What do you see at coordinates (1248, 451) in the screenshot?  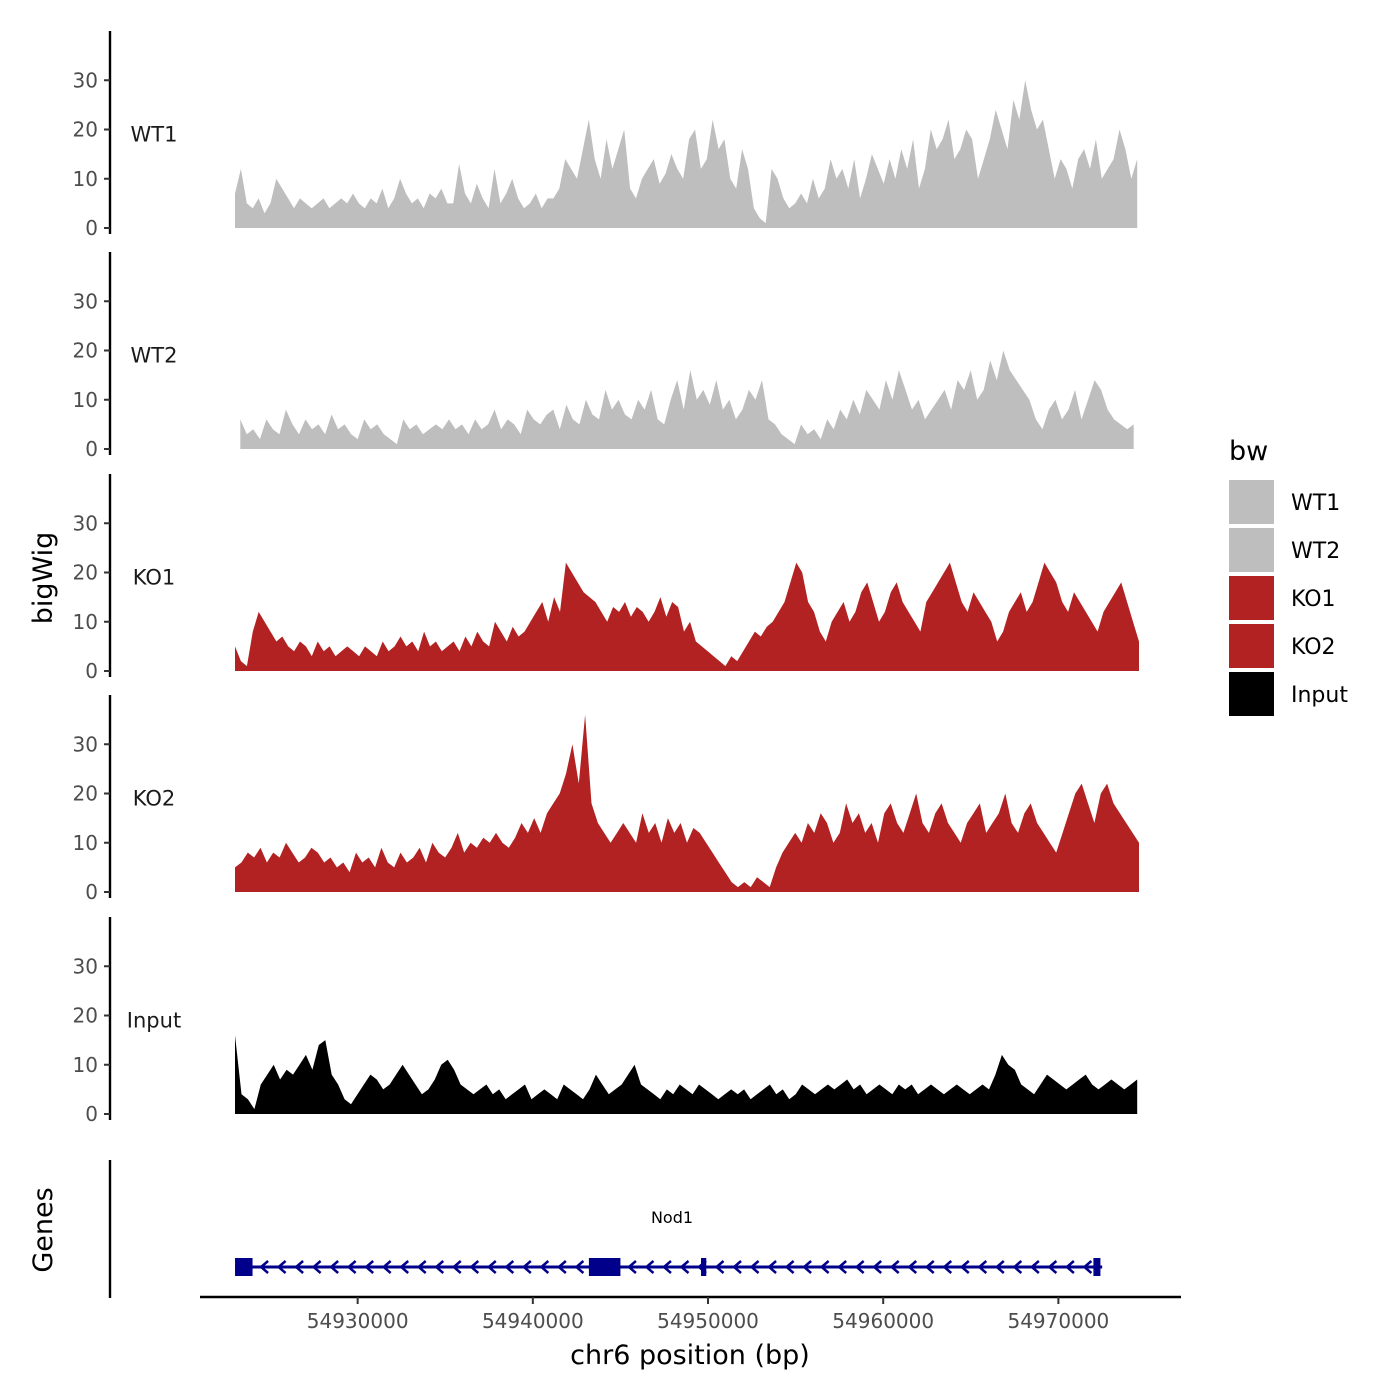 I see `legend-title: bw` at bounding box center [1248, 451].